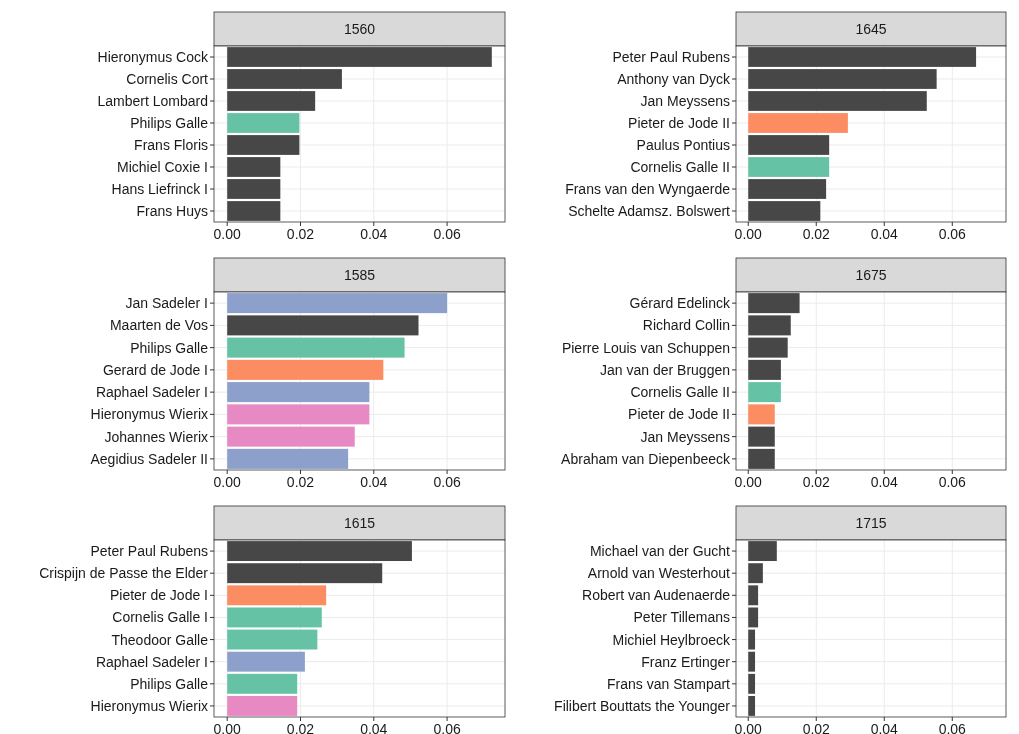 Image resolution: width=1019 pixels, height=734 pixels. I want to click on y-tick-label: Michael van der Gucht, so click(660, 551).